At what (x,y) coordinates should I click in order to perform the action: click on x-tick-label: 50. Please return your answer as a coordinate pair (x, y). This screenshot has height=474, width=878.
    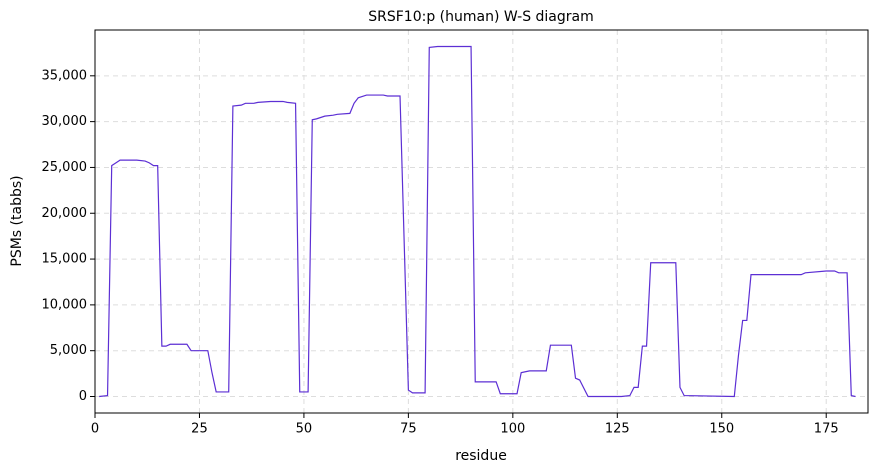
    Looking at the image, I should click on (304, 429).